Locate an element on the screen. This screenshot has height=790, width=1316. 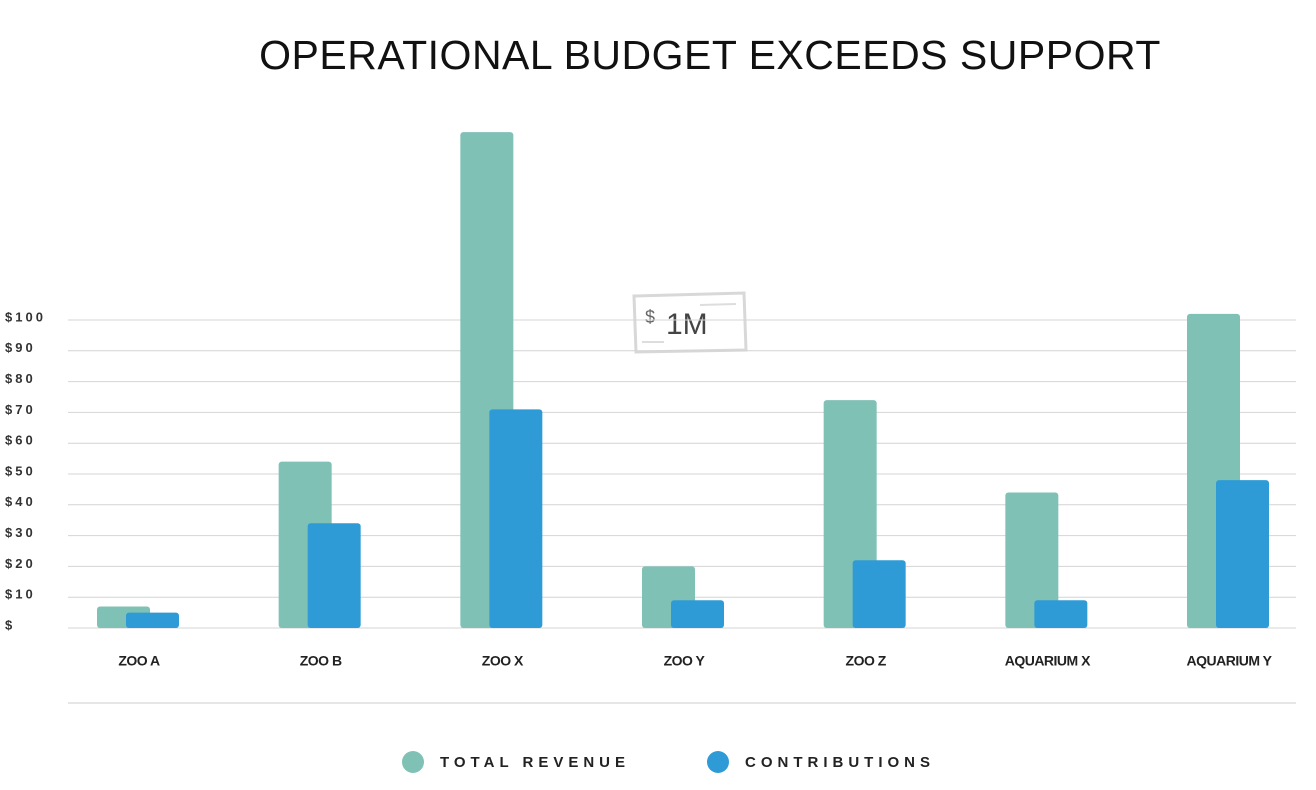
x-tick-label: AQUARIUM Y is located at coordinates (1230, 661).